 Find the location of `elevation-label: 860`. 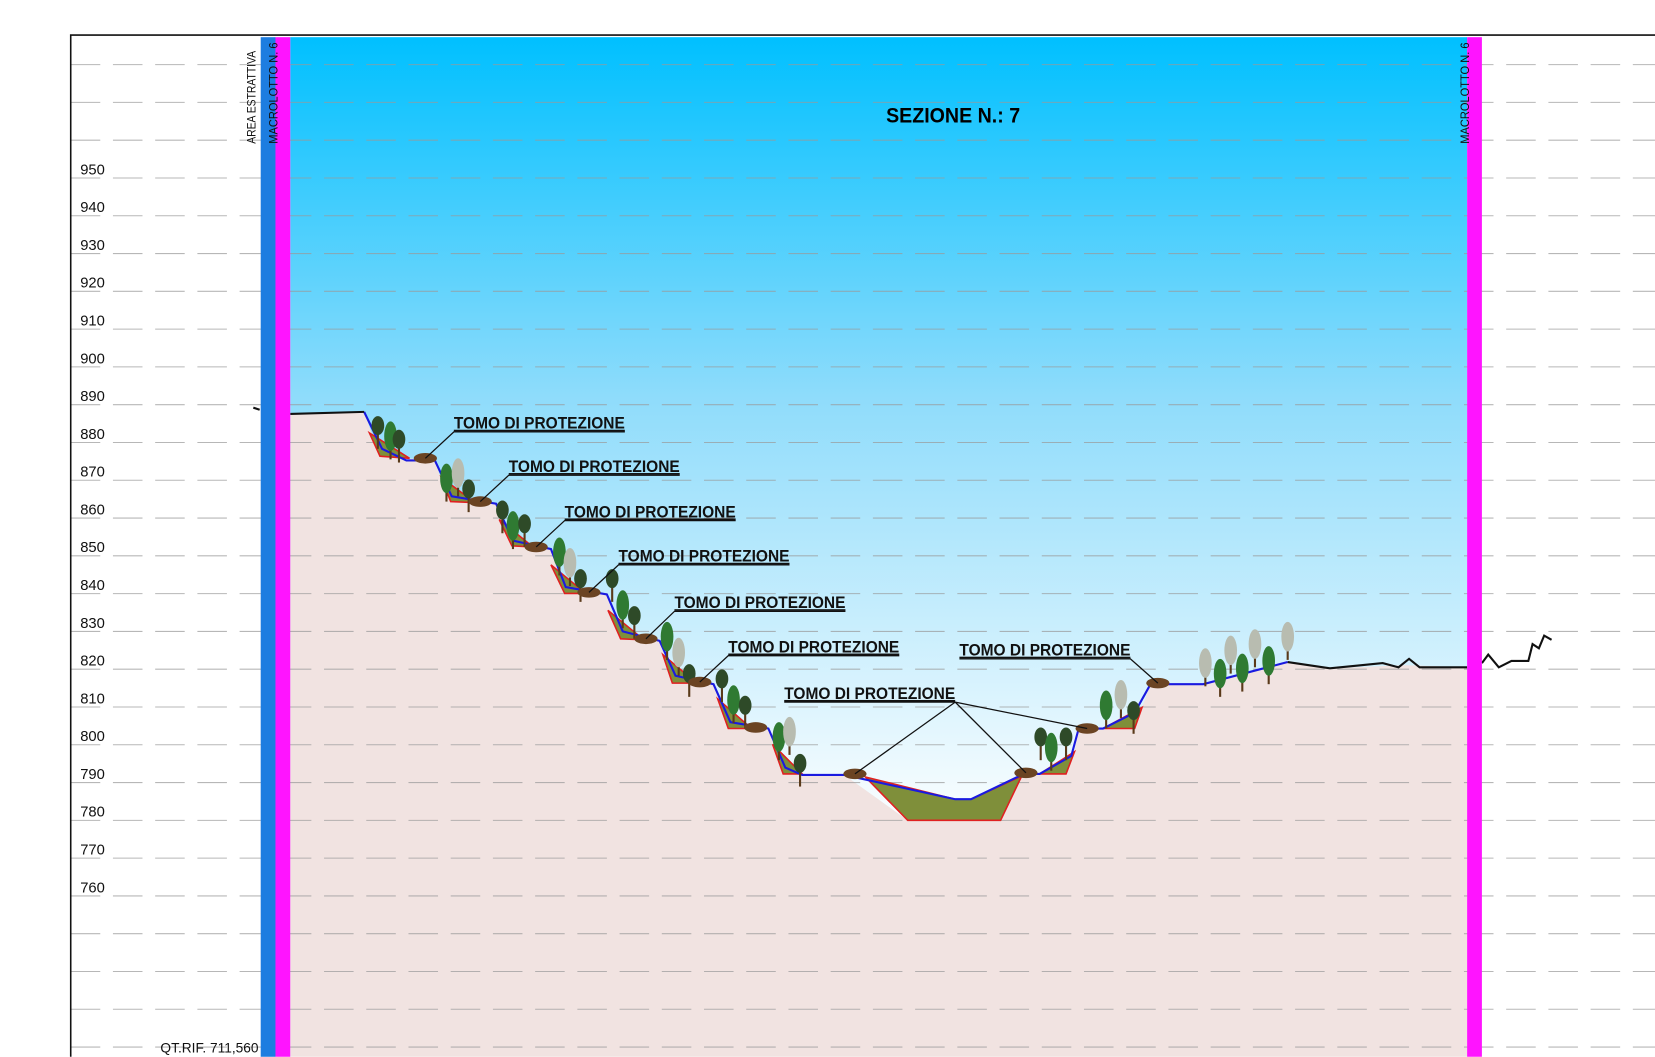

elevation-label: 860 is located at coordinates (92, 510).